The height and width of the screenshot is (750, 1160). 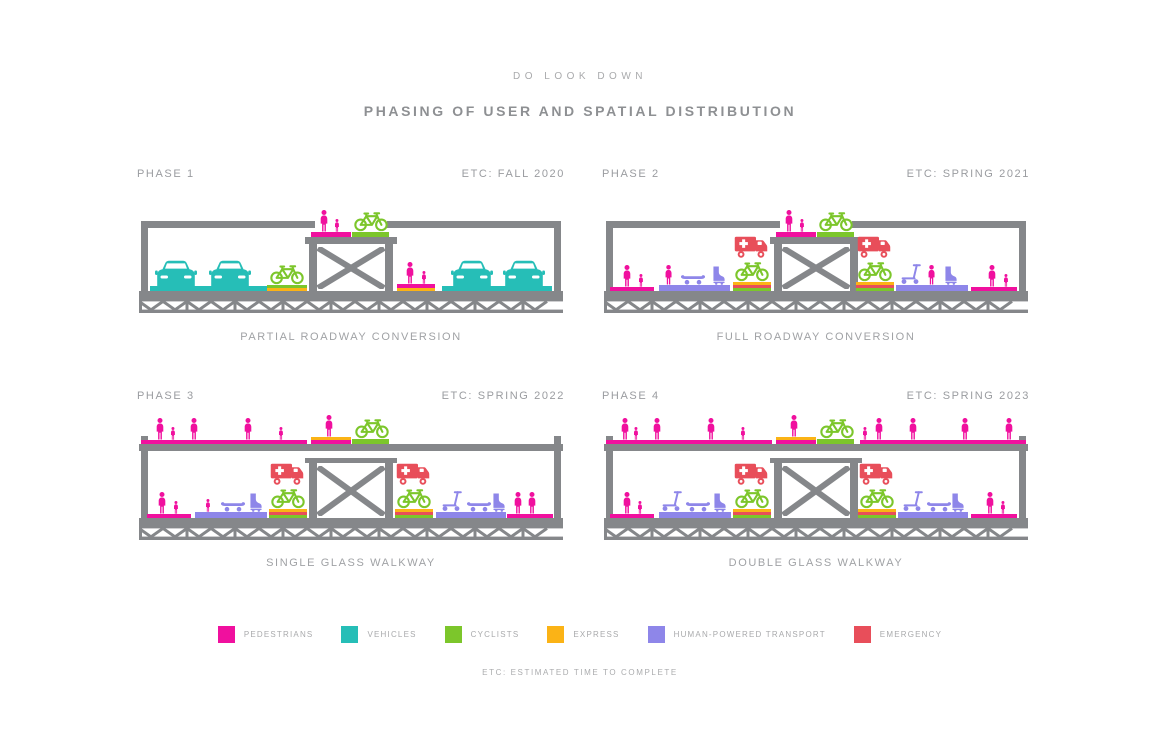 What do you see at coordinates (482, 634) in the screenshot?
I see `legend-item-cyclists: CYCLISTS` at bounding box center [482, 634].